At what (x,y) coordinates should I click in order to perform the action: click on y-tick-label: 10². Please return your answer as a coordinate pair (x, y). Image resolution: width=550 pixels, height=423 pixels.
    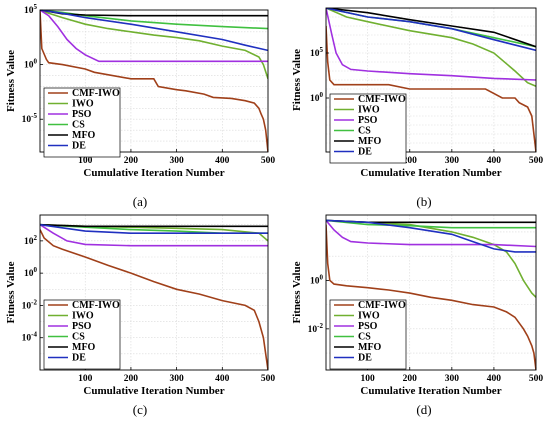
    Looking at the image, I should click on (31, 240).